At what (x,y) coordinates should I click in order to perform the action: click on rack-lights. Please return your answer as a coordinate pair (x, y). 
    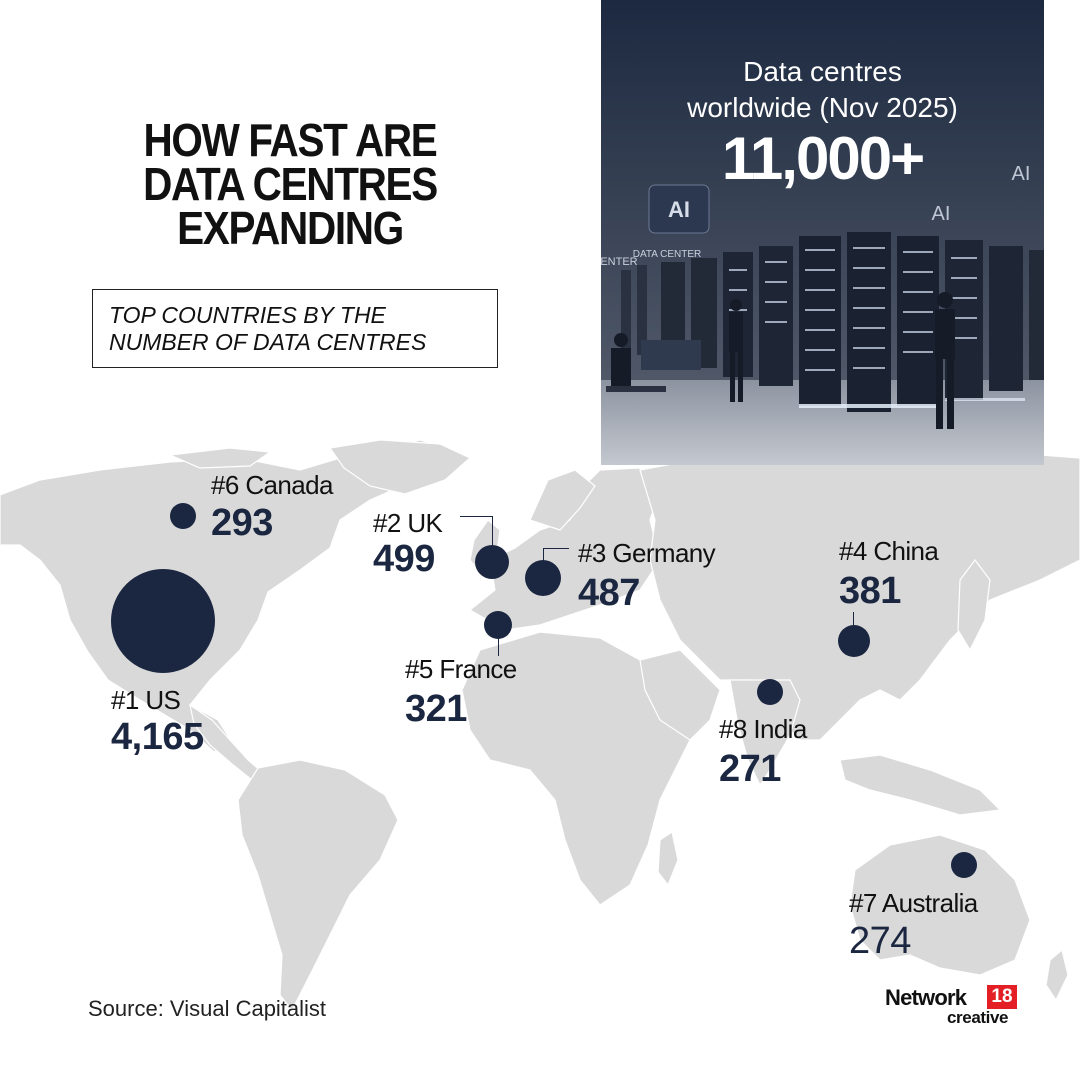
    Looking at the image, I should click on (853, 309).